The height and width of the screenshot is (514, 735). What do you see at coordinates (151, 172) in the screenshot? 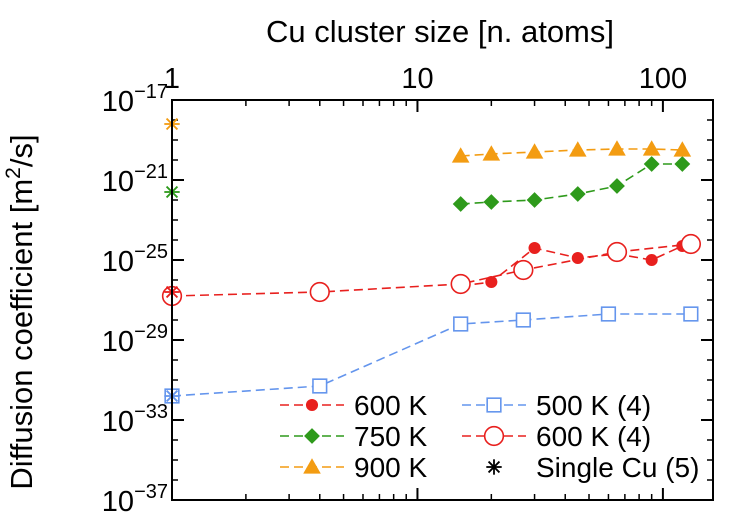
I see `y-tick-exponent: −21` at bounding box center [151, 172].